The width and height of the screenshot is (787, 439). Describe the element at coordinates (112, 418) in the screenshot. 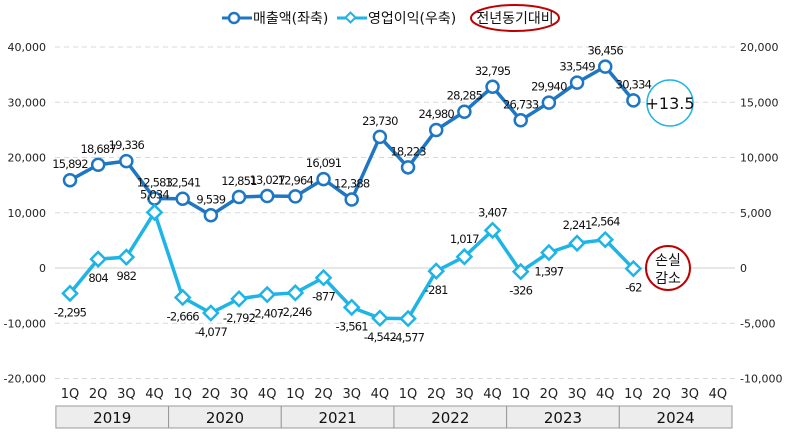

I see `year-label: 2019` at that location.